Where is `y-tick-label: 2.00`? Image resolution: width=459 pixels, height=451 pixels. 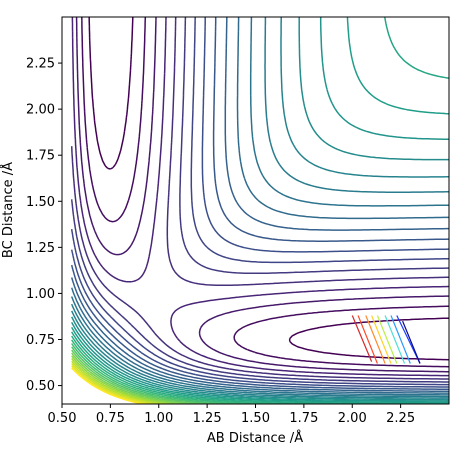 y-tick-label: 2.00 is located at coordinates (40, 110).